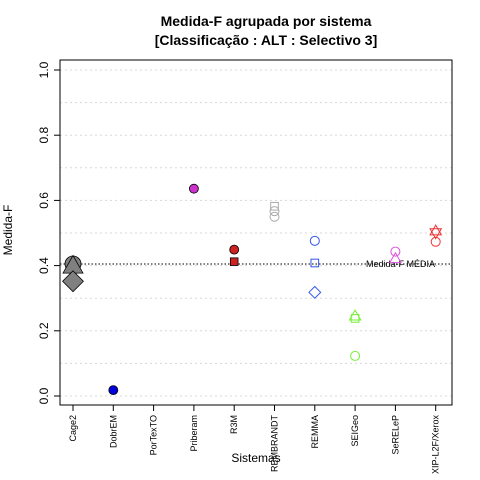  Describe the element at coordinates (234, 424) in the screenshot. I see `x-tick-label: R3M` at that location.